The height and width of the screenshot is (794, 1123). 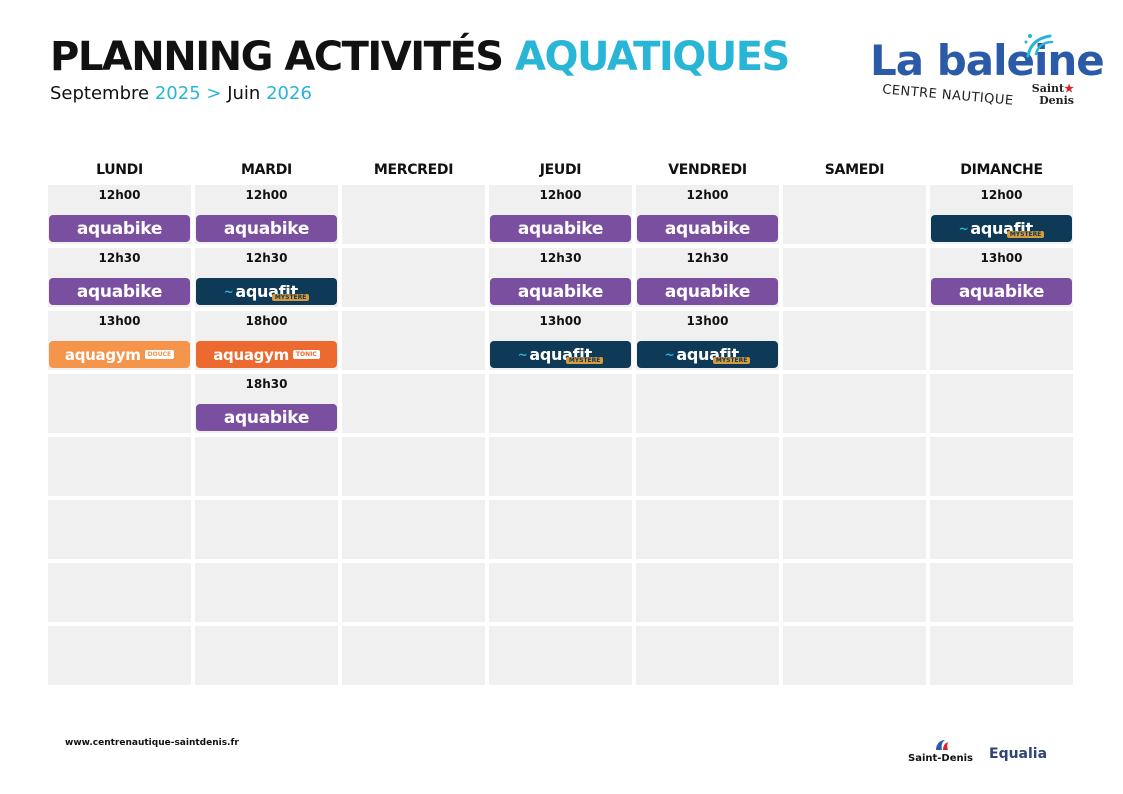 I want to click on day-header-dimanche: DIMANCHE, so click(x=1001, y=170).